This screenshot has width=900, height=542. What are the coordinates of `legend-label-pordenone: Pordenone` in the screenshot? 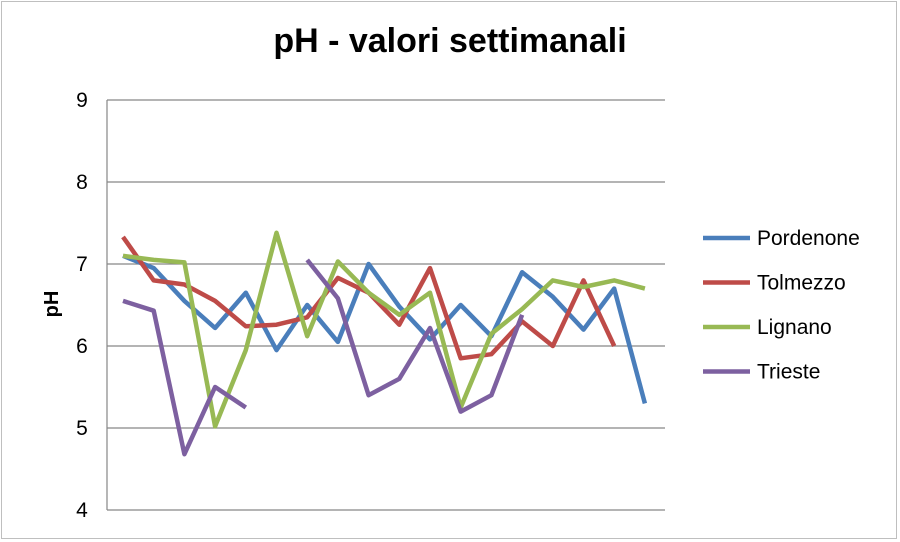 It's located at (808, 238).